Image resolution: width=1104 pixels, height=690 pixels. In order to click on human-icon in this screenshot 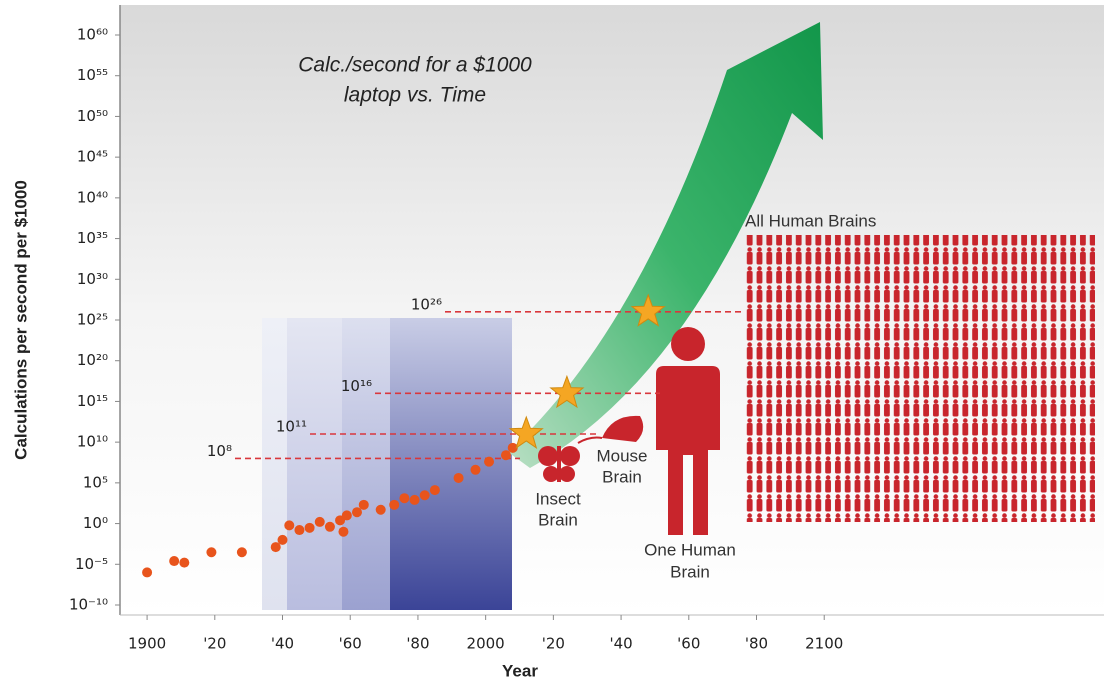, I will do `click(688, 431)`.